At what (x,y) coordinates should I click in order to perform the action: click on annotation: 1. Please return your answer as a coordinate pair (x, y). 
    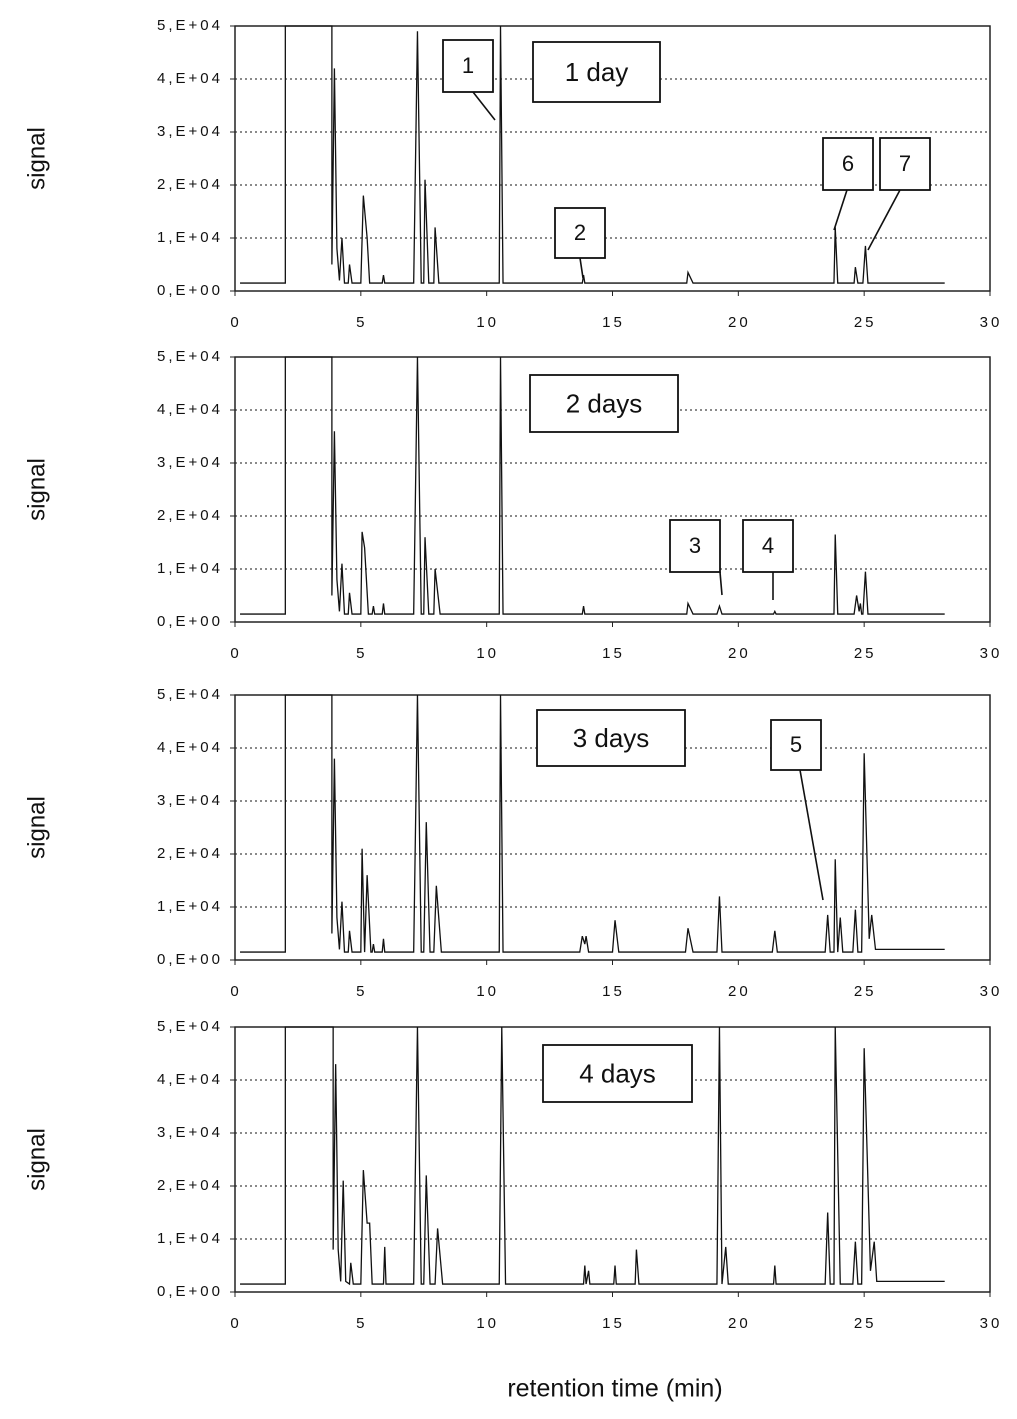
    Looking at the image, I should click on (468, 65).